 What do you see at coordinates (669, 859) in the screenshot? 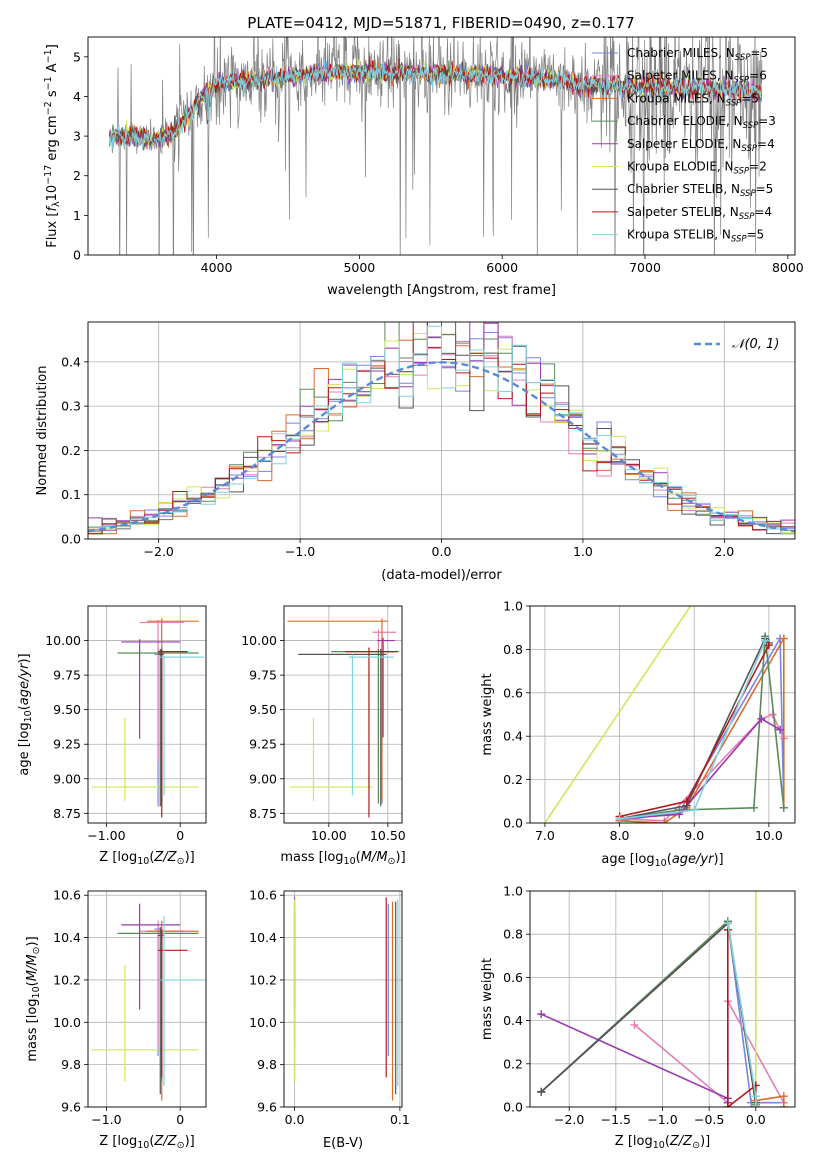
I see `weight-vs-age-xlabel-part: (` at bounding box center [669, 859].